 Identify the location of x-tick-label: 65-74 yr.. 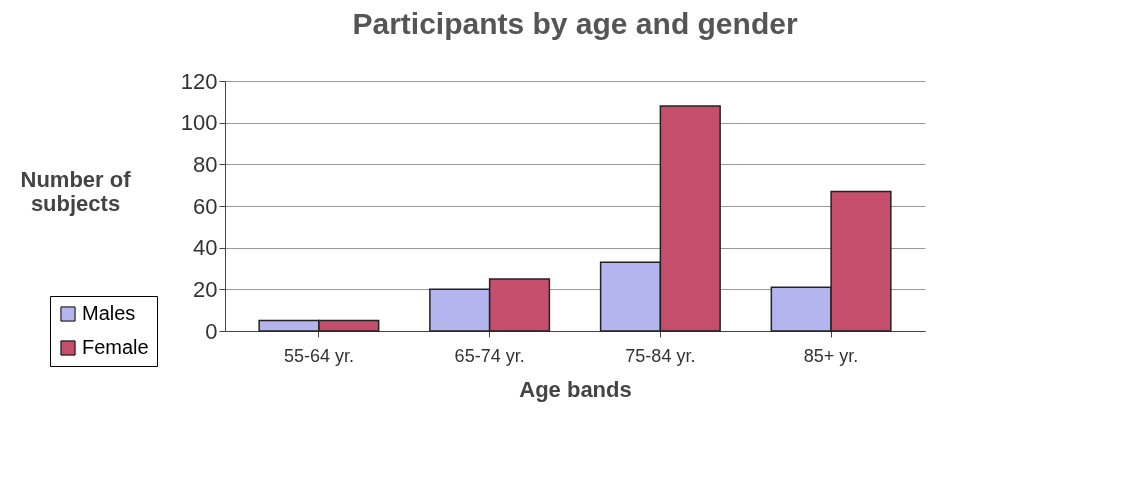
(489, 355).